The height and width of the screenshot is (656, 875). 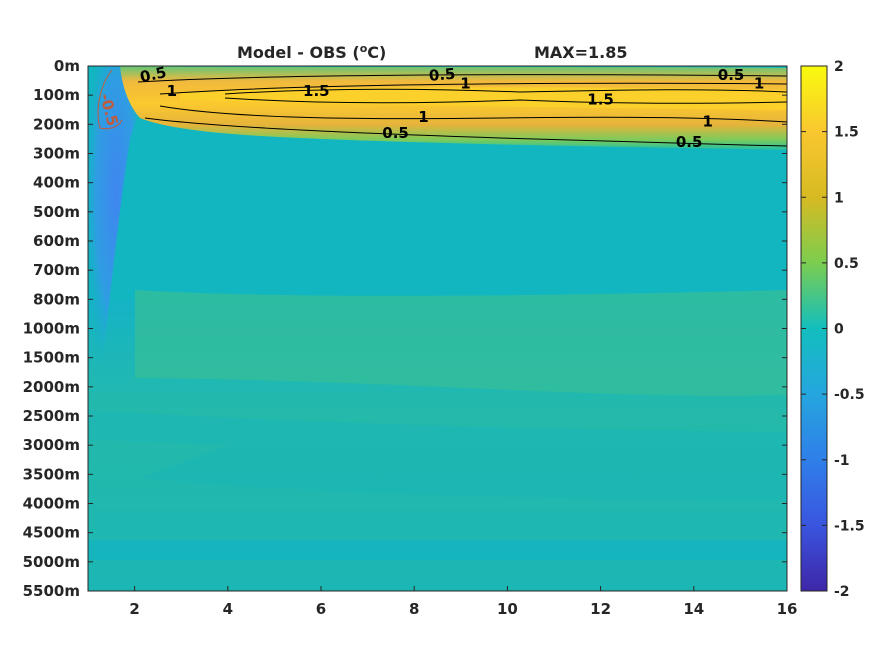 I want to click on y-tick-label: 1500m, so click(x=51, y=358).